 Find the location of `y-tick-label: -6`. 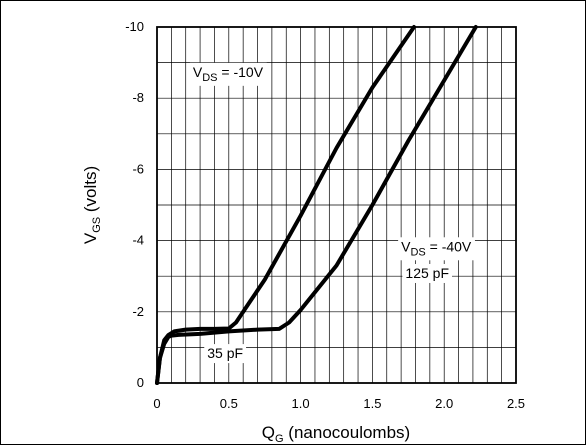

y-tick-label: -6 is located at coordinates (138, 168).